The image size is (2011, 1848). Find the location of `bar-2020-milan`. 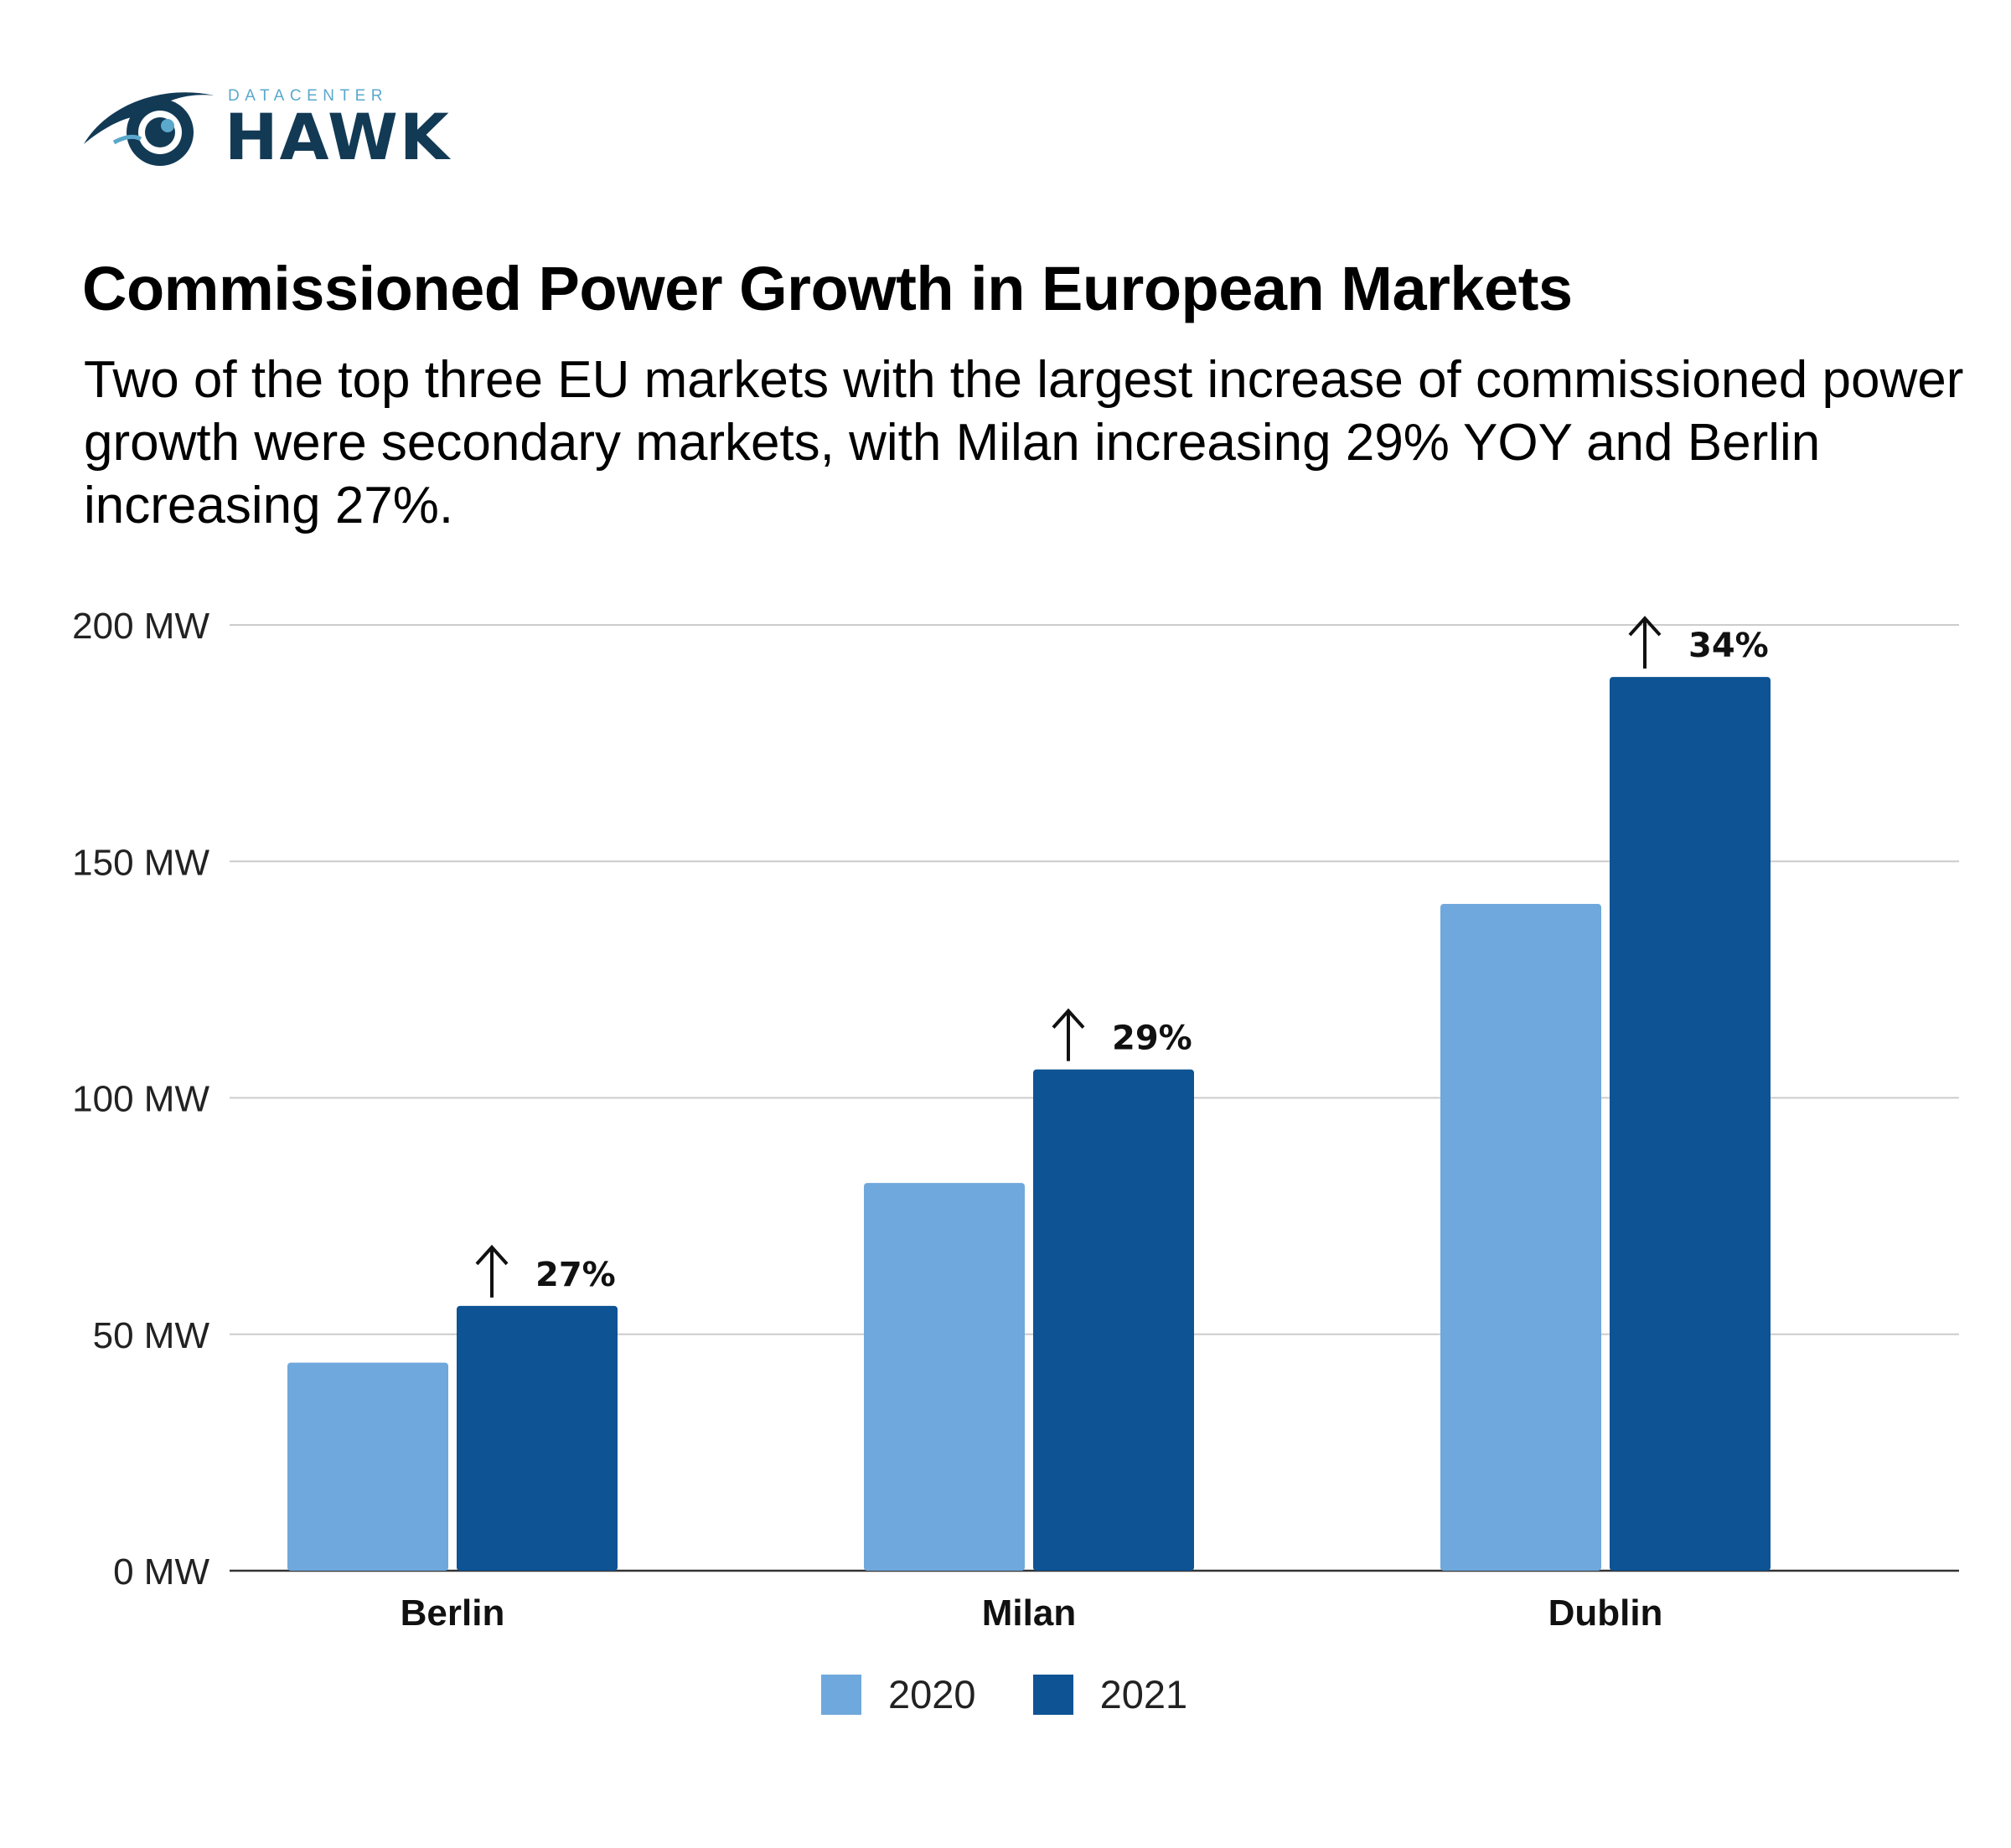

bar-2020-milan is located at coordinates (944, 1377).